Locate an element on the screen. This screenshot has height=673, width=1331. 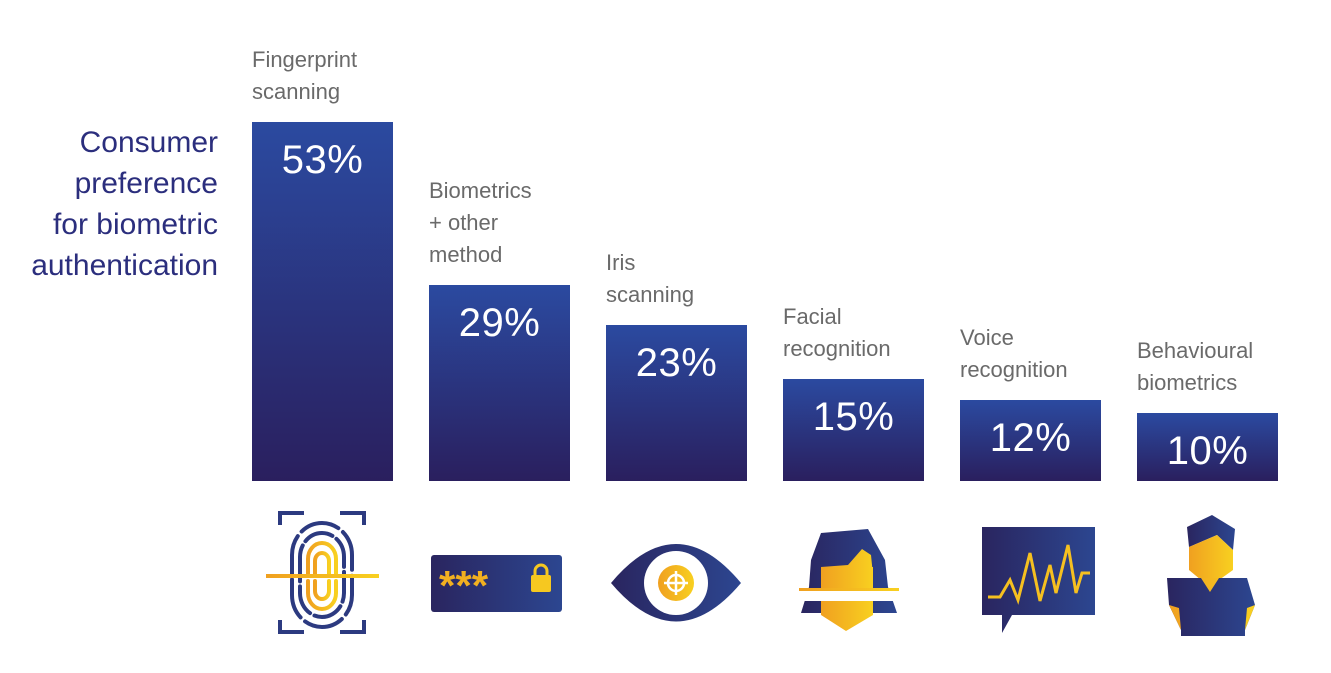
bar: 15% is located at coordinates (853, 430).